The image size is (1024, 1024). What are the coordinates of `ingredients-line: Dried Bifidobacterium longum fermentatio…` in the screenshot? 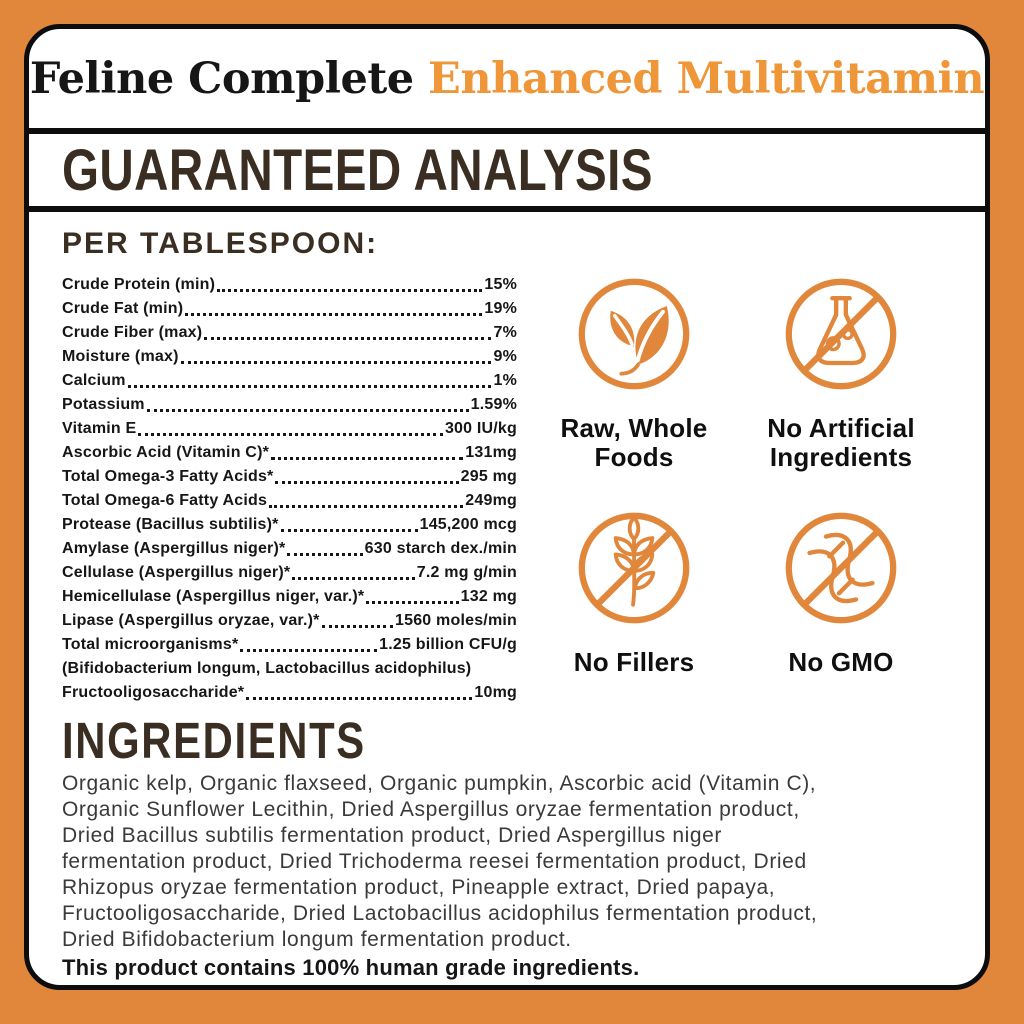 It's located at (317, 939).